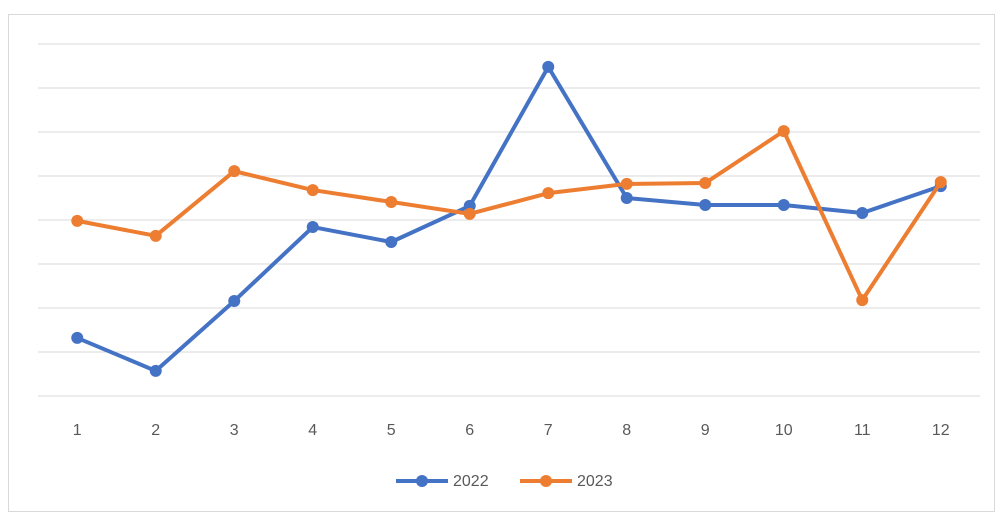 The height and width of the screenshot is (513, 997). What do you see at coordinates (312, 430) in the screenshot?
I see `x-tick-label: 4` at bounding box center [312, 430].